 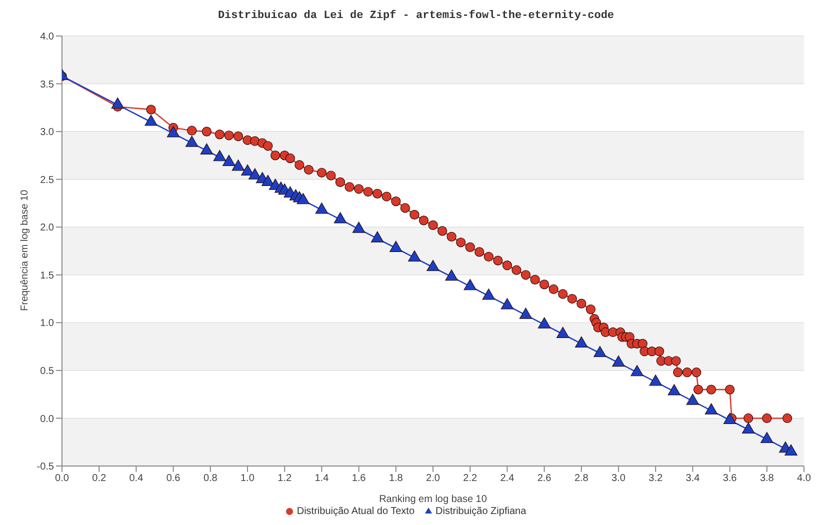 What do you see at coordinates (285, 478) in the screenshot?
I see `x-tick-label: 1.2` at bounding box center [285, 478].